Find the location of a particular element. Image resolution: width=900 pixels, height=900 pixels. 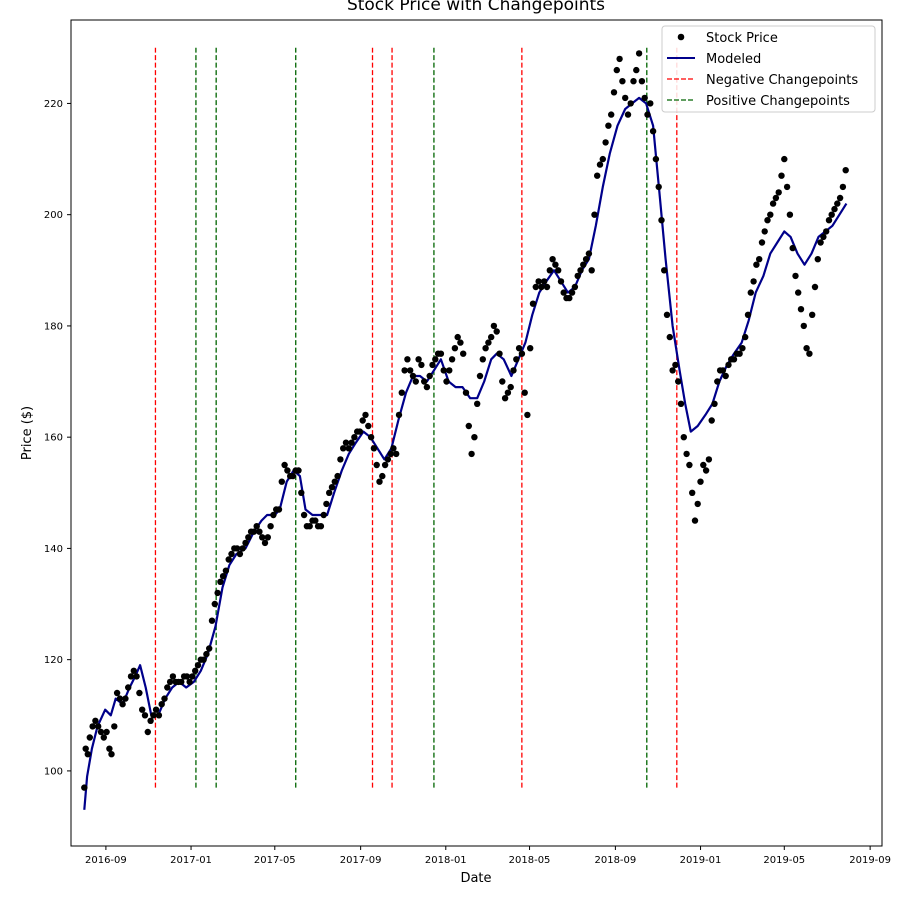

y-tick-label: 200 is located at coordinates (53, 215).